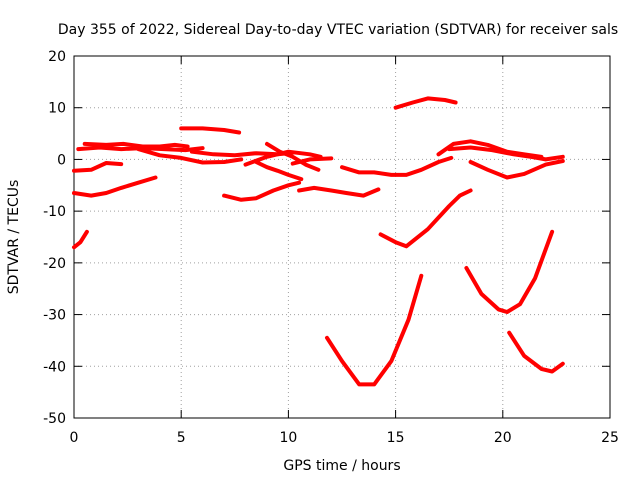  What do you see at coordinates (54, 316) in the screenshot?
I see `y-tick-label: -30` at bounding box center [54, 316].